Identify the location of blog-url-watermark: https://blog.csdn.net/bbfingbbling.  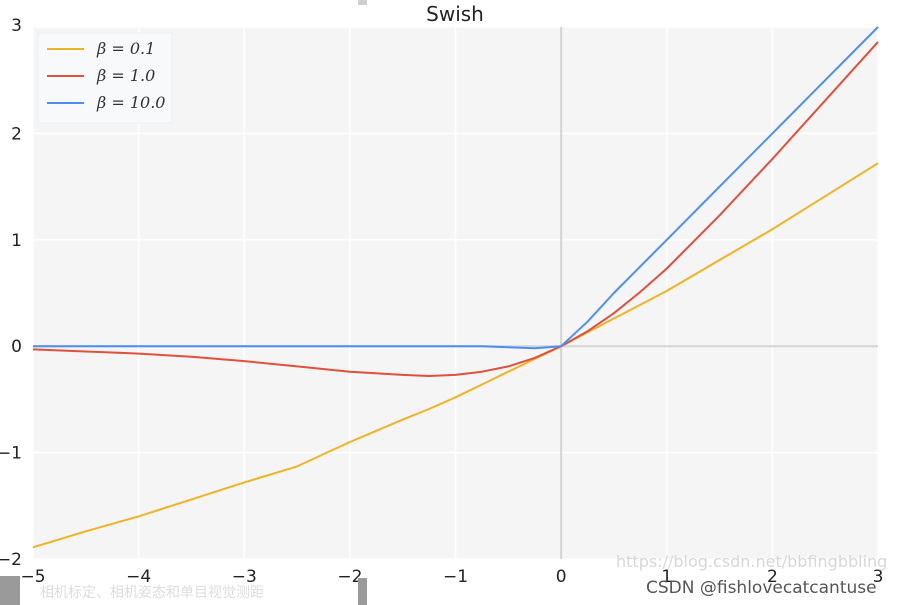
(752, 561).